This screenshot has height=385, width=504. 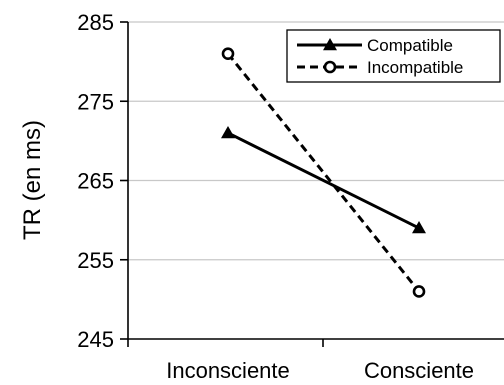 I want to click on y-tick-labels: 245 255 265 275 285, so click(x=95, y=181).